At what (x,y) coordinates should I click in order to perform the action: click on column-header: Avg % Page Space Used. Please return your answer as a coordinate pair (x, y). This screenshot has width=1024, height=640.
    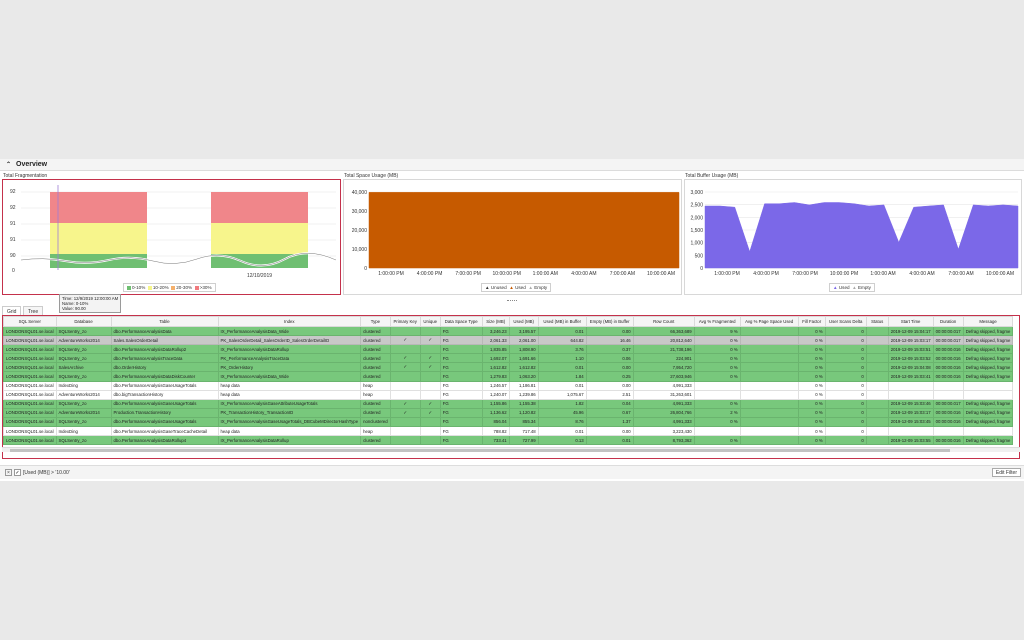
    Looking at the image, I should click on (769, 321).